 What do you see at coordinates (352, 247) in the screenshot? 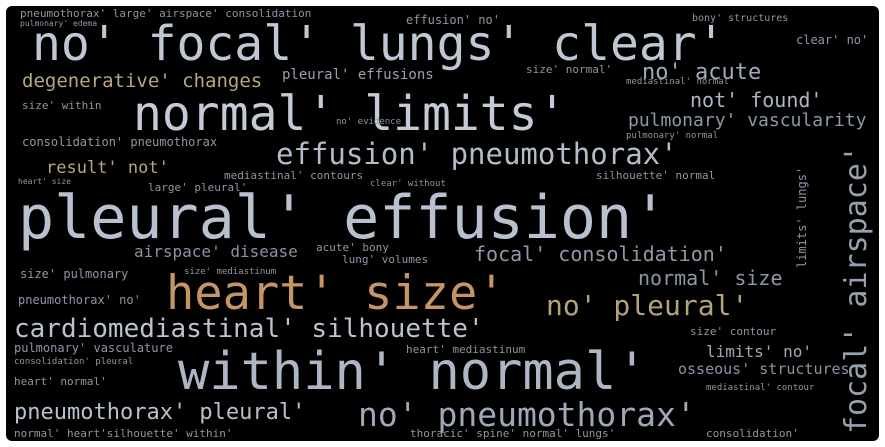
I see `word-acute-bony: acute' bony` at bounding box center [352, 247].